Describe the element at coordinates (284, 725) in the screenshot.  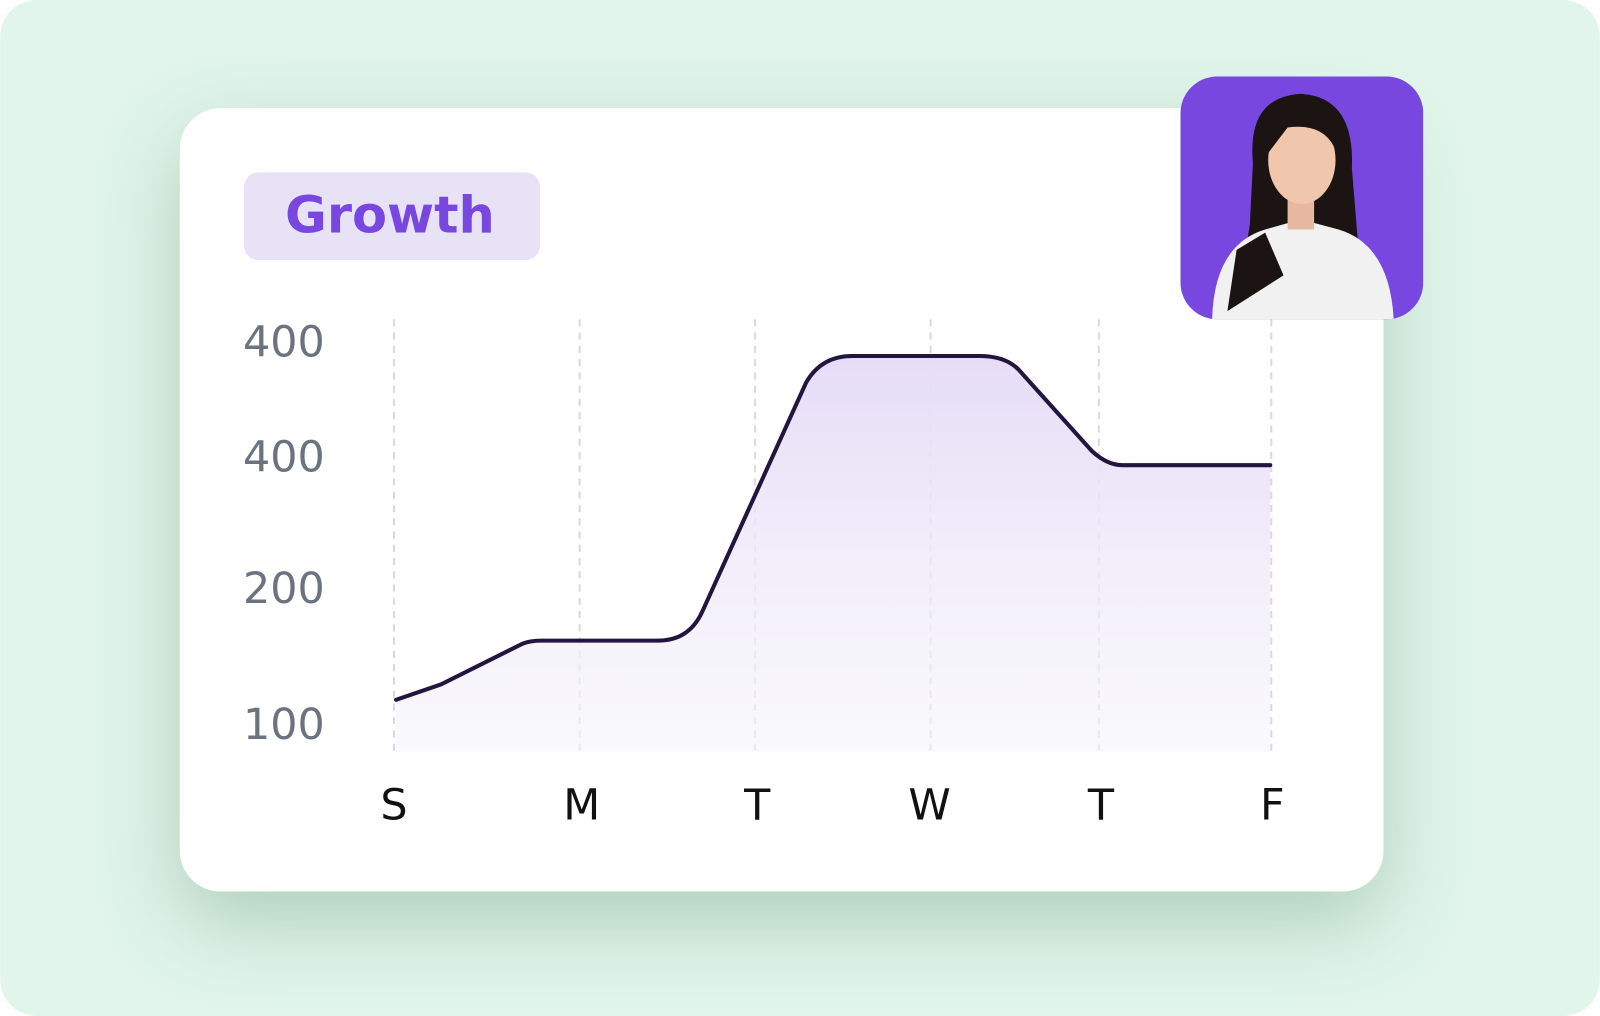
I see `y-label: 100` at that location.